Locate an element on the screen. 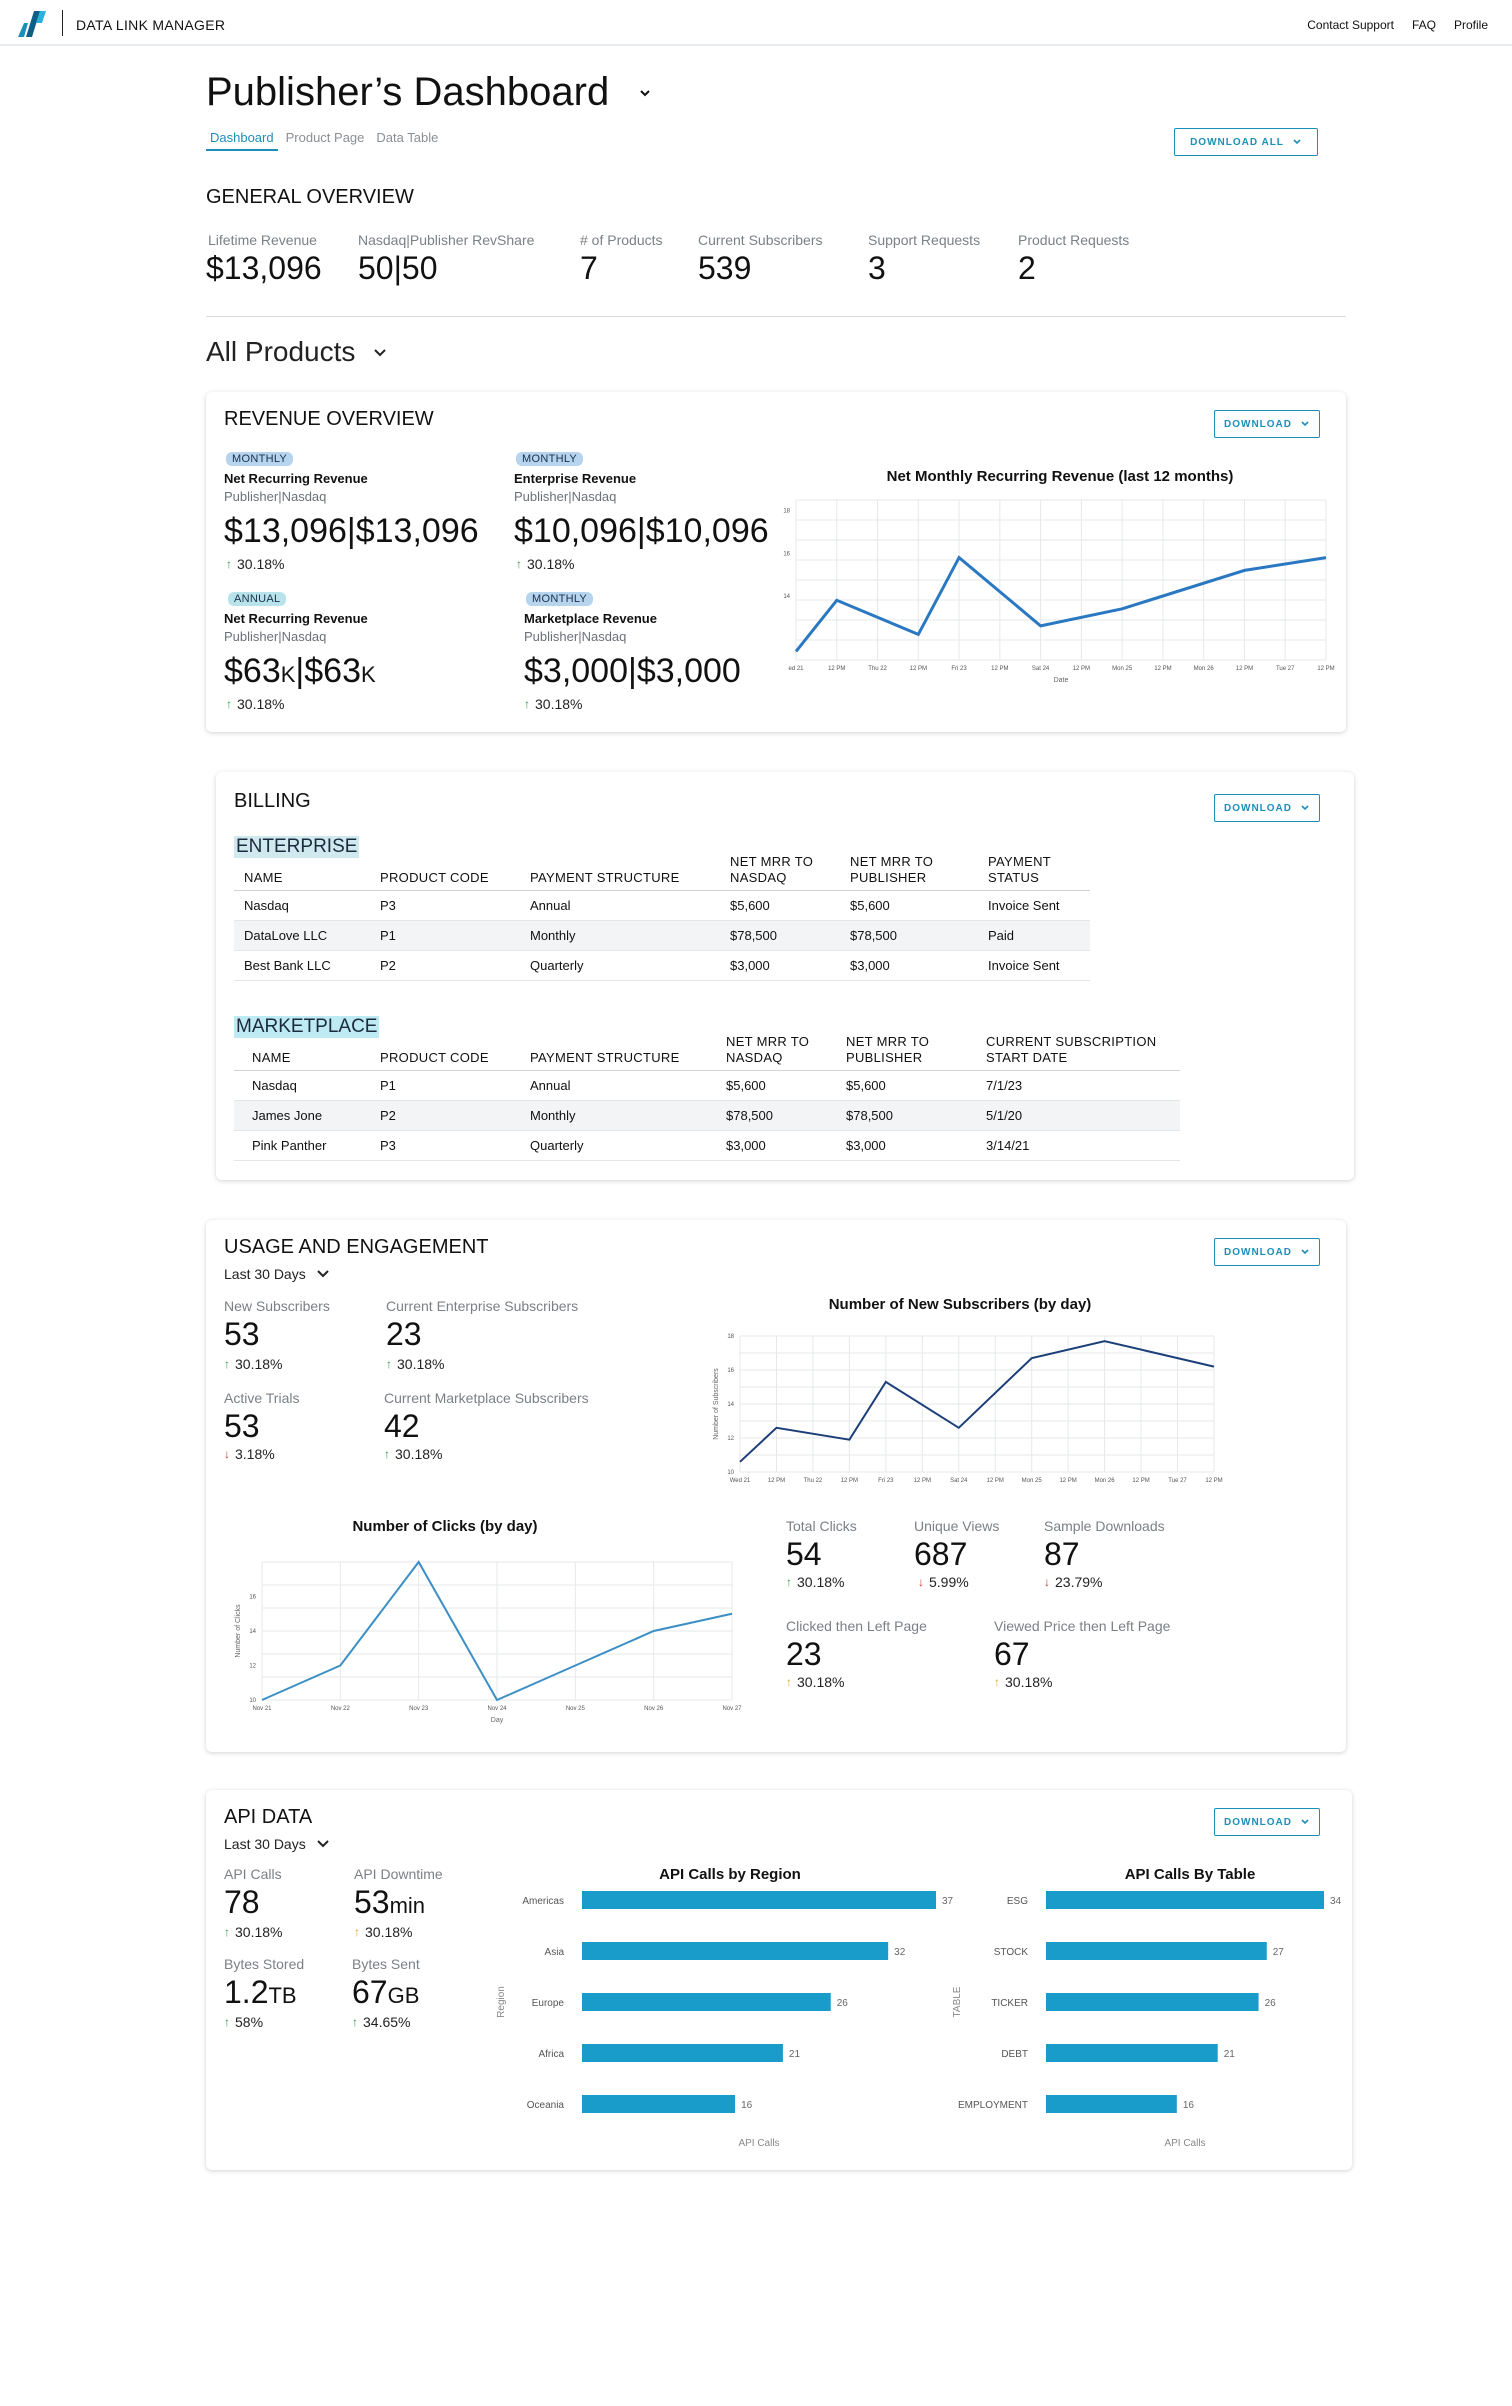 This screenshot has height=2406, width=1512. revenue-item-value: $10,096|$10,096 is located at coordinates (641, 531).